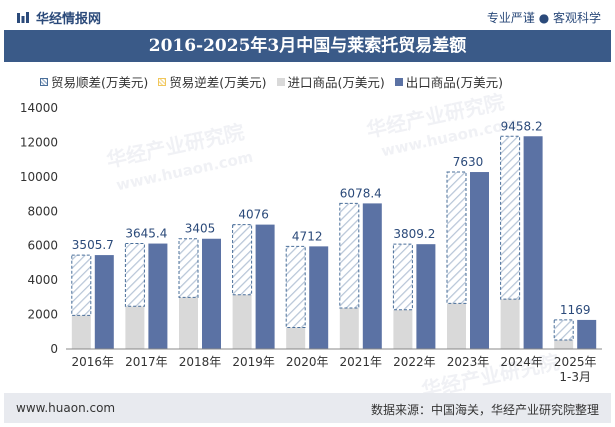  What do you see at coordinates (100, 82) in the screenshot?
I see `legend-label-surplus: 贸易顺差(万美元)` at bounding box center [100, 82].